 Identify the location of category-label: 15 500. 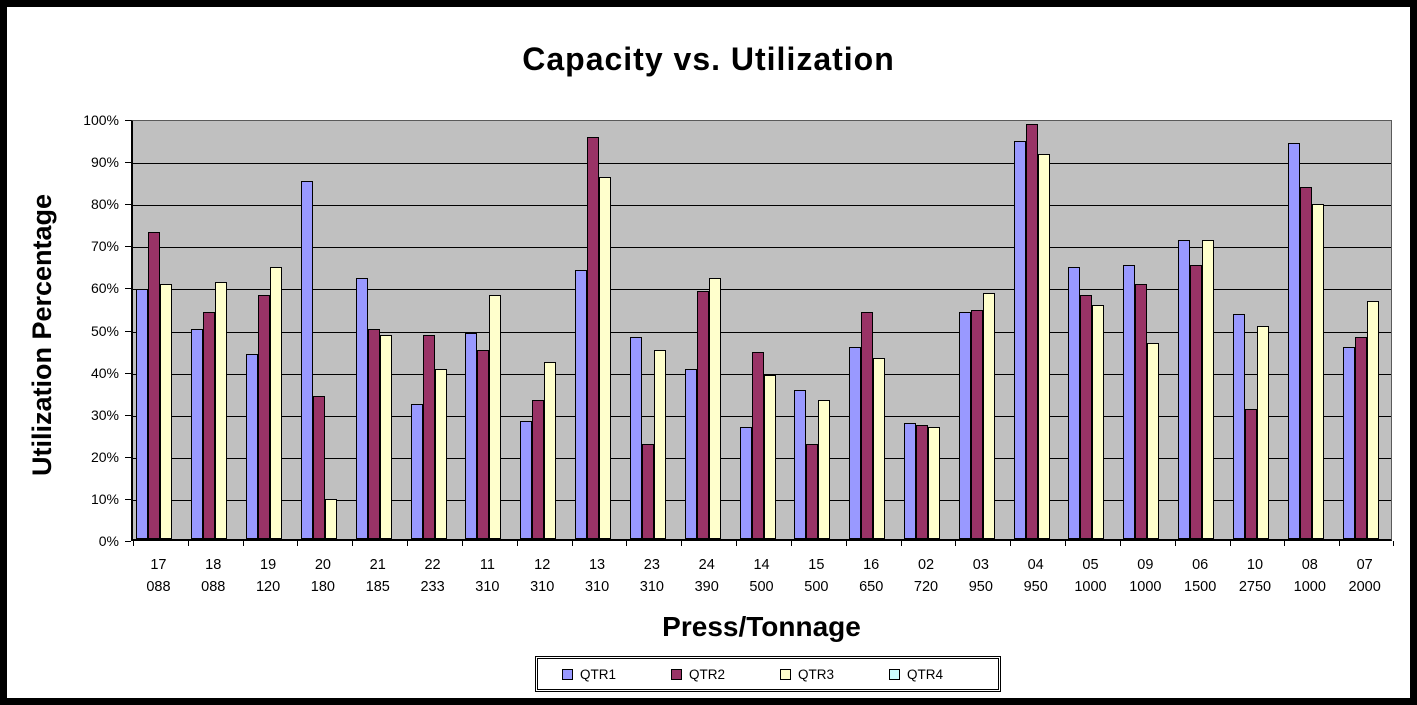
(816, 577).